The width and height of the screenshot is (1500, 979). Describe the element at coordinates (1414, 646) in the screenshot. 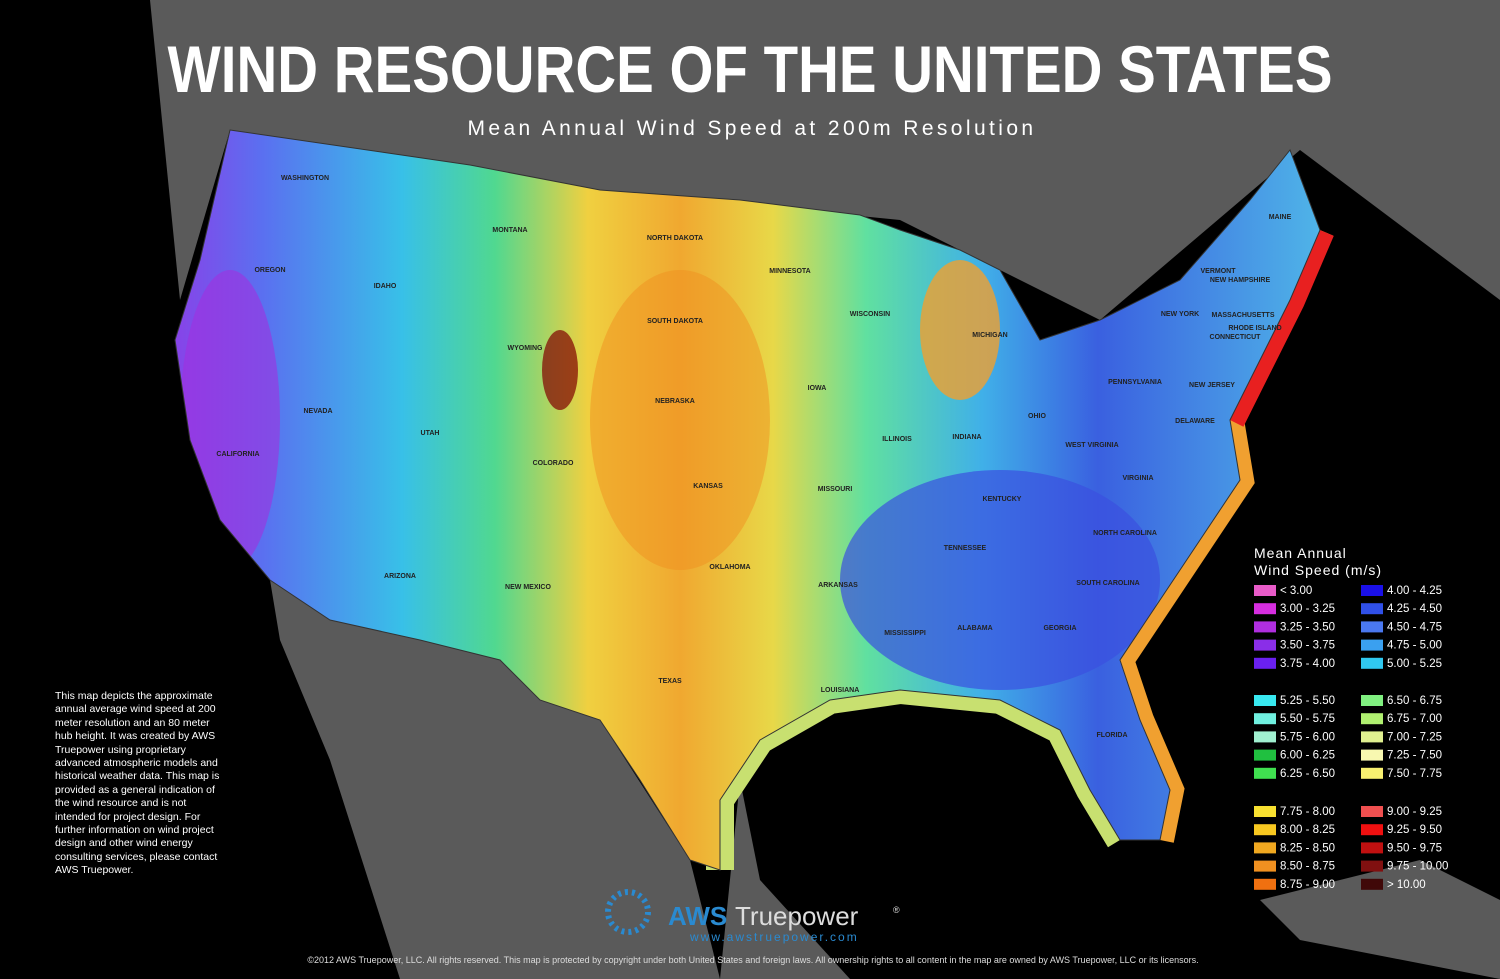

I see `legend-label: 4.75 - 5.00` at that location.